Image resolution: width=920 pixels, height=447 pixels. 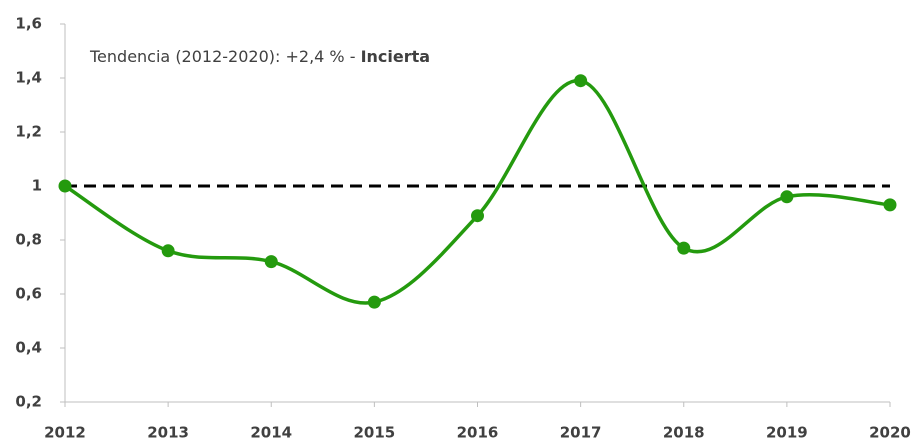 What do you see at coordinates (65, 433) in the screenshot?
I see `x-tick-label: 2012` at bounding box center [65, 433].